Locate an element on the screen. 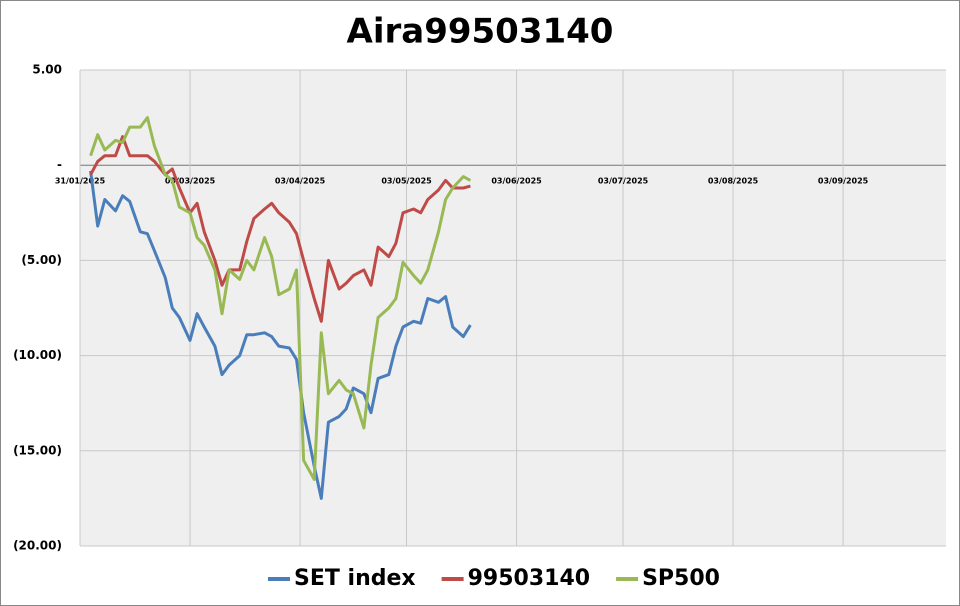 The height and width of the screenshot is (606, 960). legend-label: SP500 is located at coordinates (681, 578).